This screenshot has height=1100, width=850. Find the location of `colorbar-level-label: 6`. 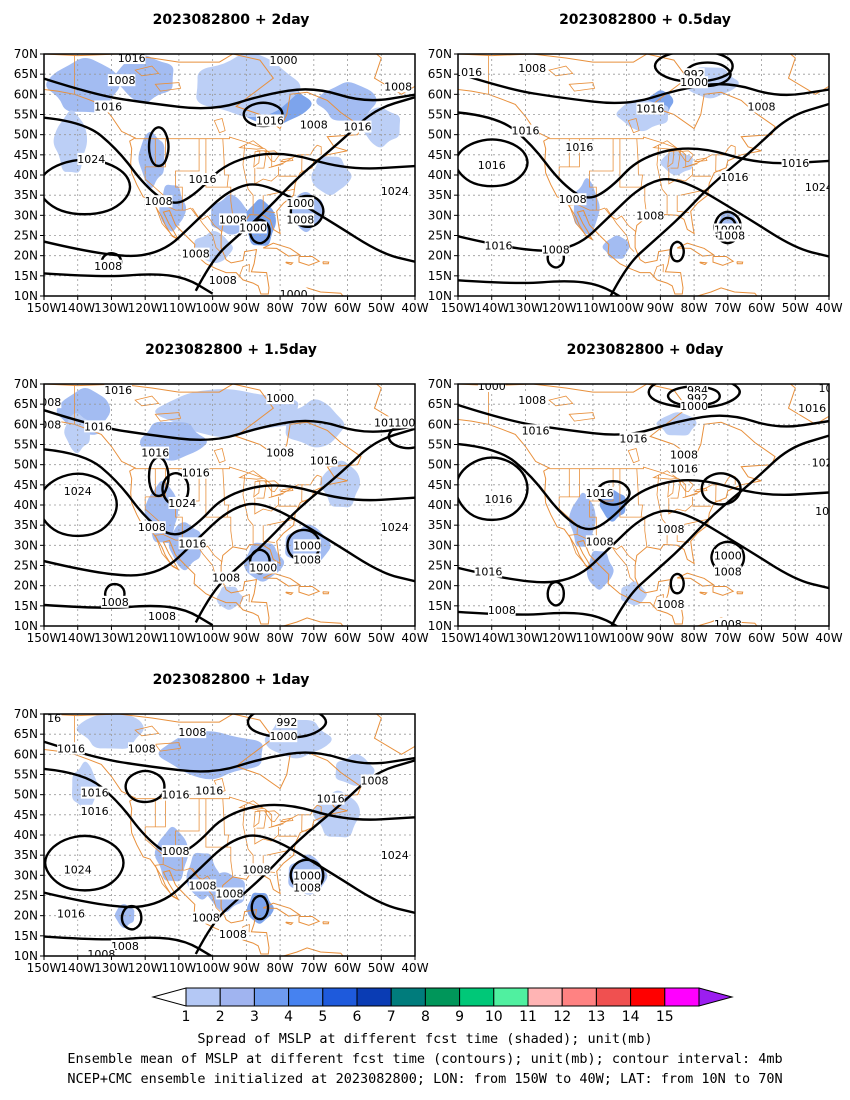

colorbar-level-label: 6 is located at coordinates (357, 1017).